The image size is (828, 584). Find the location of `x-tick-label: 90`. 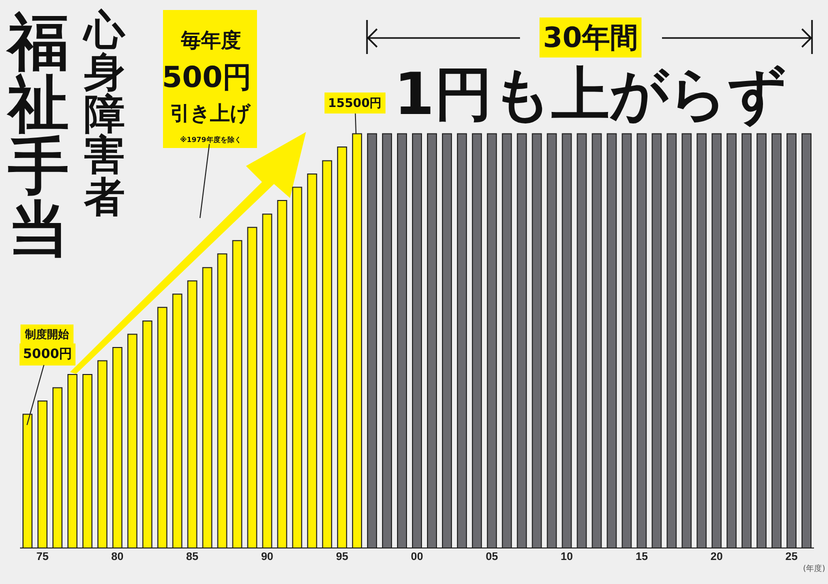

x-tick-label: 90 is located at coordinates (267, 557).